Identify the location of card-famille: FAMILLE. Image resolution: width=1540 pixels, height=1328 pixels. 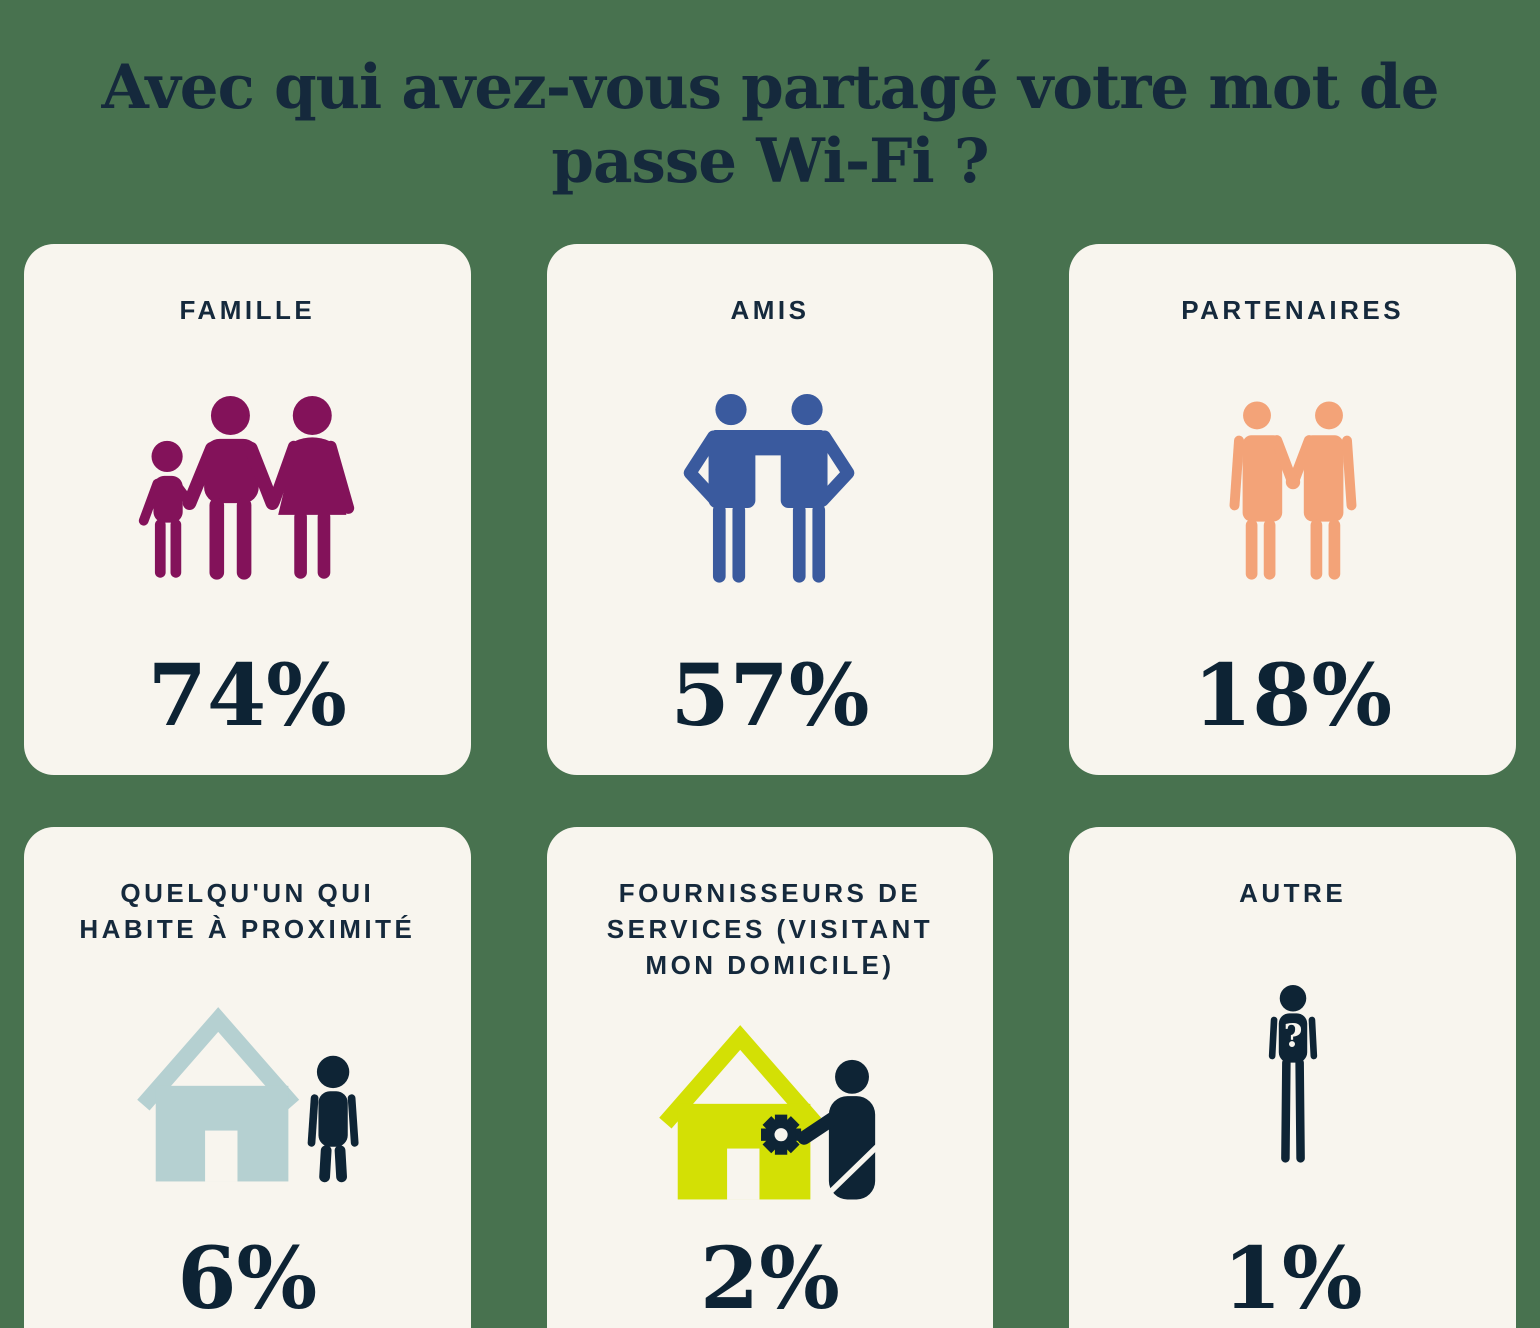
(247, 509).